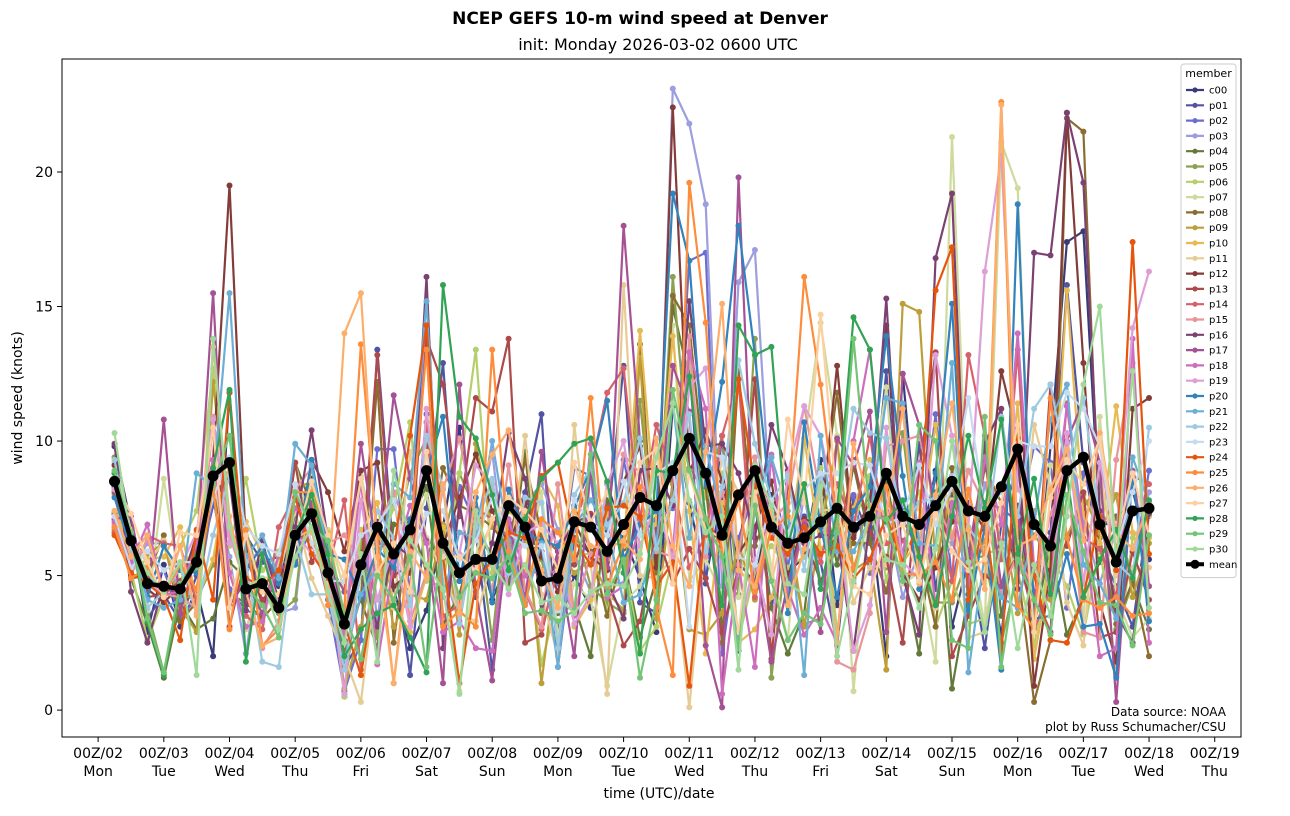  What do you see at coordinates (640, 19) in the screenshot?
I see `chart-title: NCEP GEFS 10-m wind speed at Denver` at bounding box center [640, 19].